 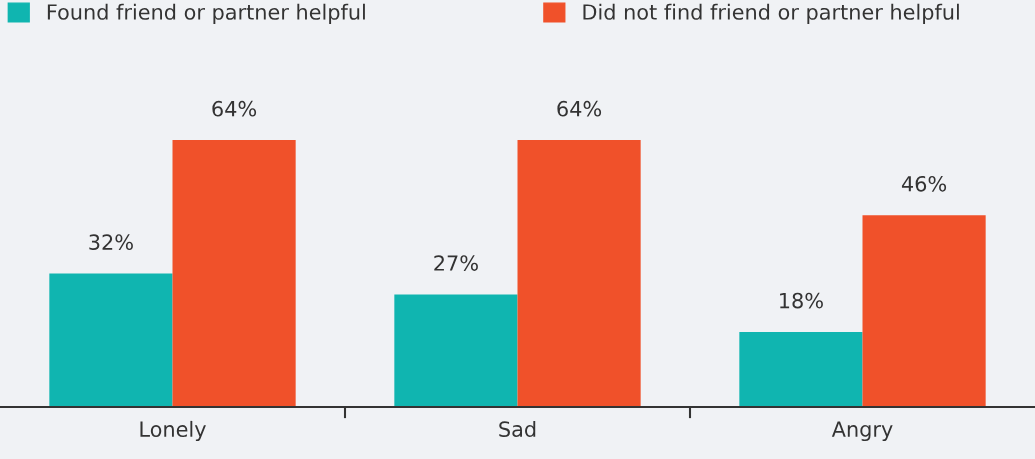 I want to click on legend-label: Found friend or partner helpful, so click(x=206, y=13).